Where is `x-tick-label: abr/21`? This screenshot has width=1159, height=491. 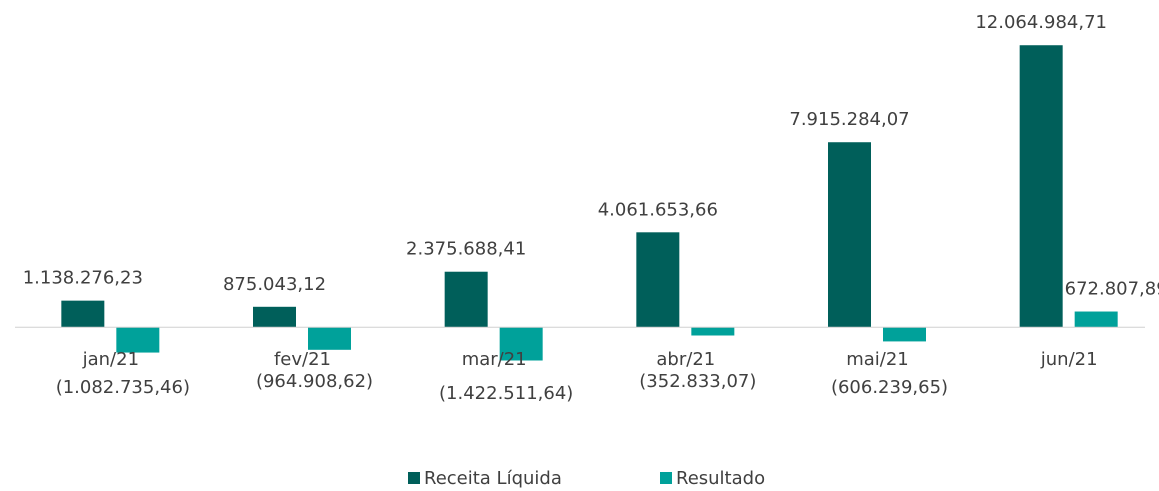
x-tick-label: abr/21 is located at coordinates (685, 359).